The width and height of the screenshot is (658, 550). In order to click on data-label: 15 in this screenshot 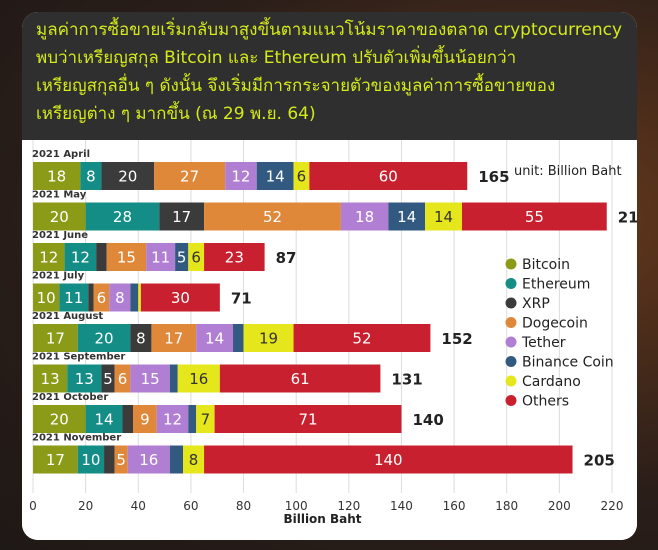, I will do `click(150, 379)`.